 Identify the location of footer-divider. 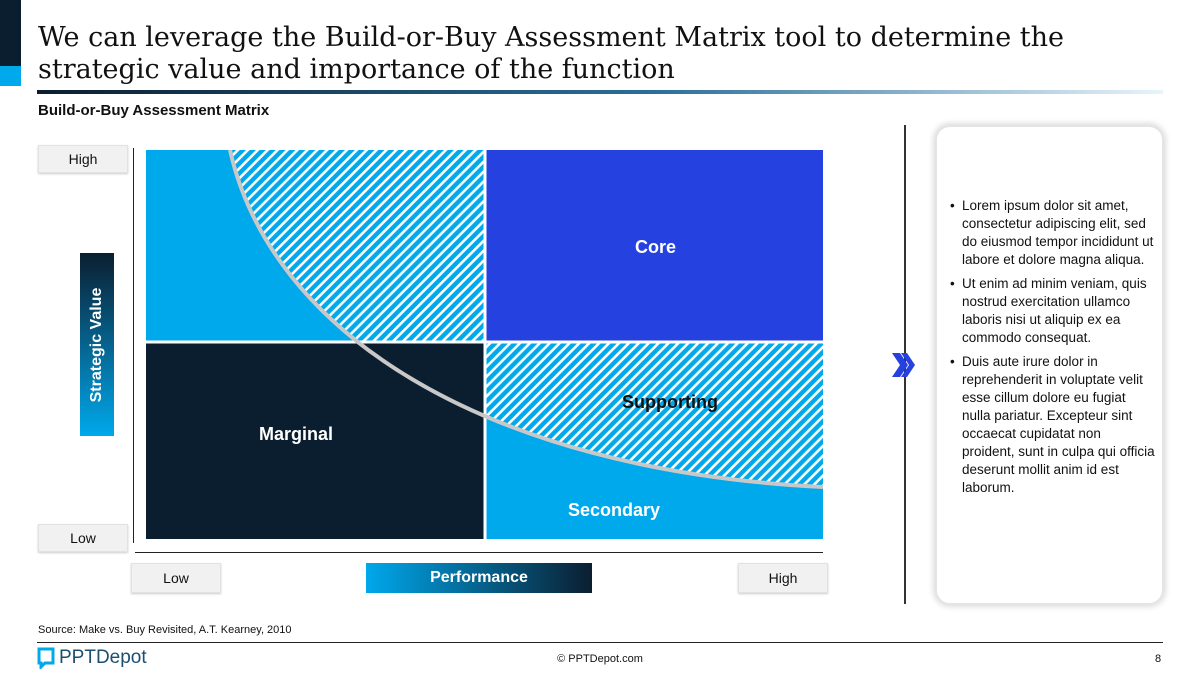
(600, 642).